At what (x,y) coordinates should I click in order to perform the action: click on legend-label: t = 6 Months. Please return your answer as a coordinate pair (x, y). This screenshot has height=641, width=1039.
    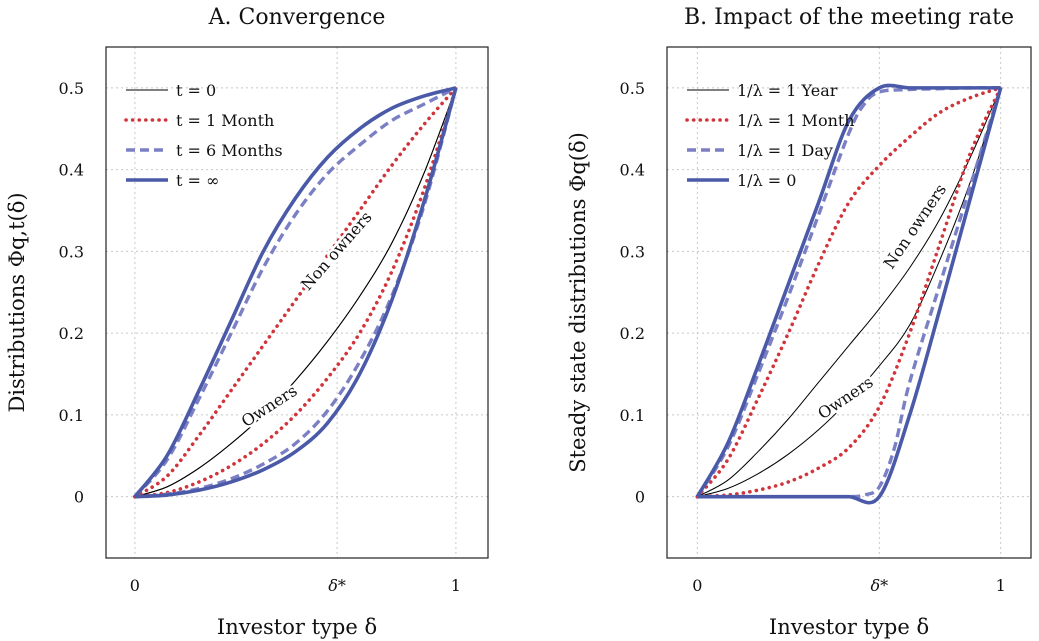
    Looking at the image, I should click on (229, 150).